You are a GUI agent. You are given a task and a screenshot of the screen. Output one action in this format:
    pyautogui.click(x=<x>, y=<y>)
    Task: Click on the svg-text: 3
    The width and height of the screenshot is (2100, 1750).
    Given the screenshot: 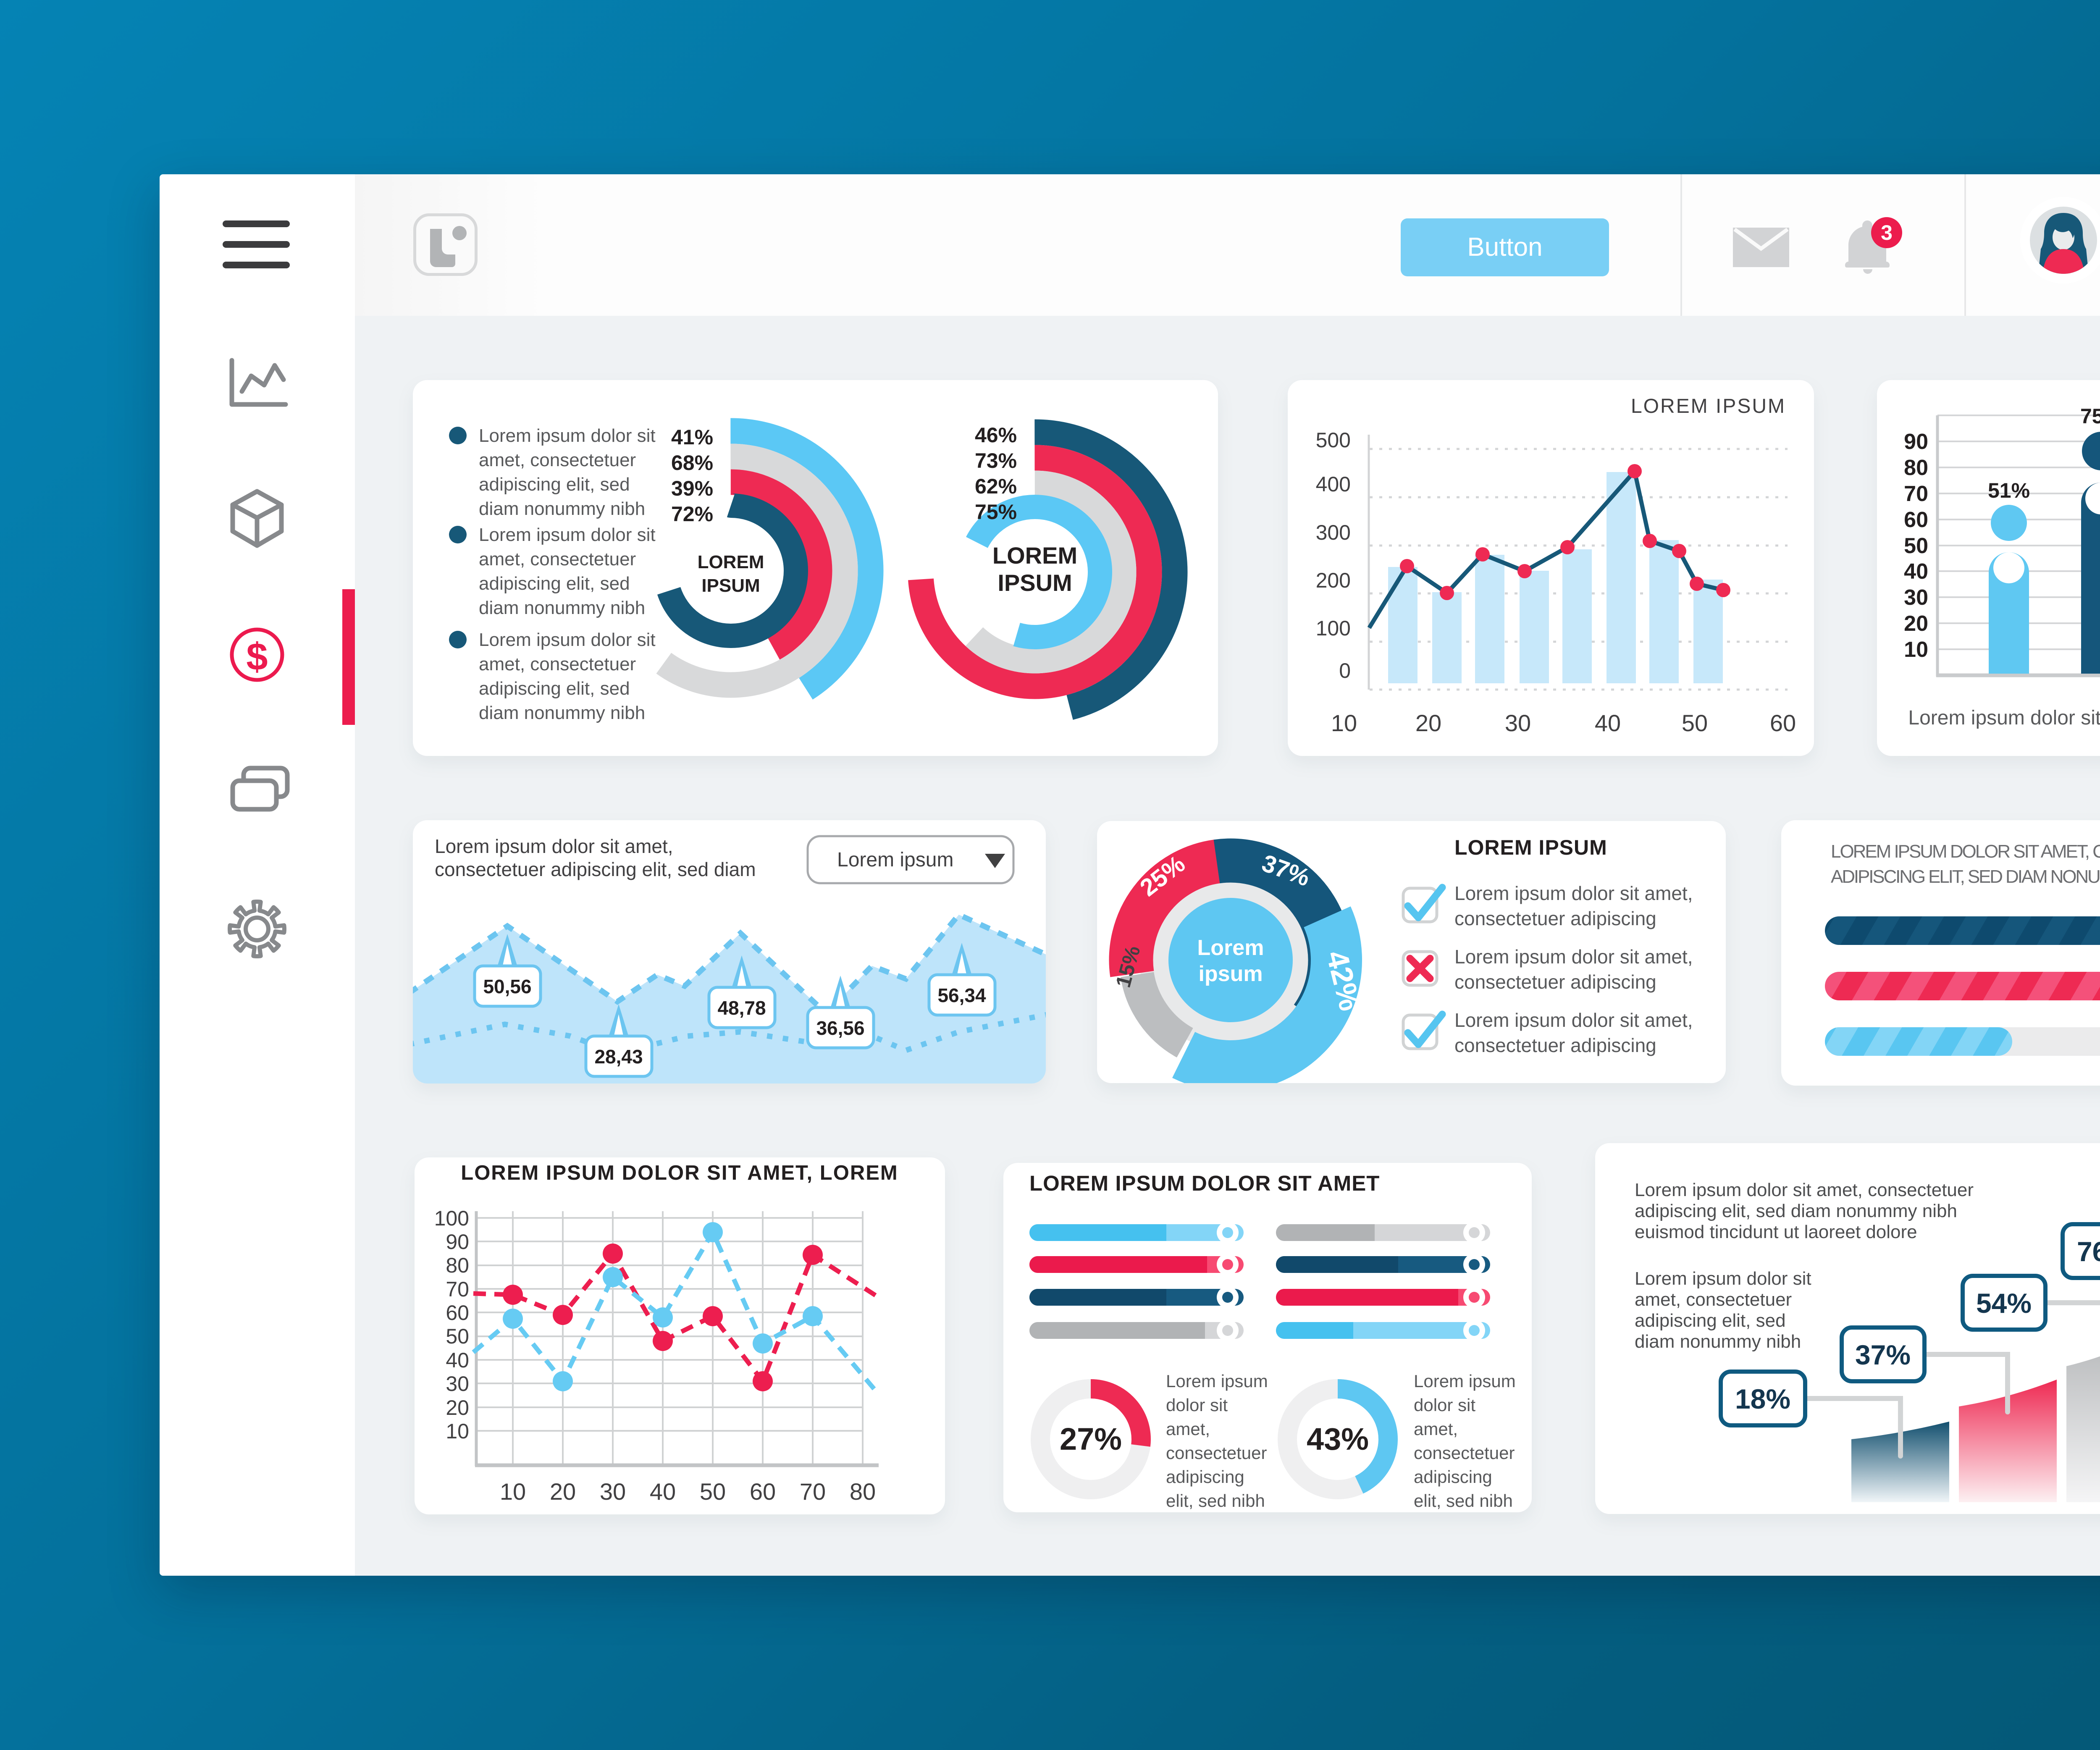 What is the action you would take?
    pyautogui.click(x=1887, y=232)
    